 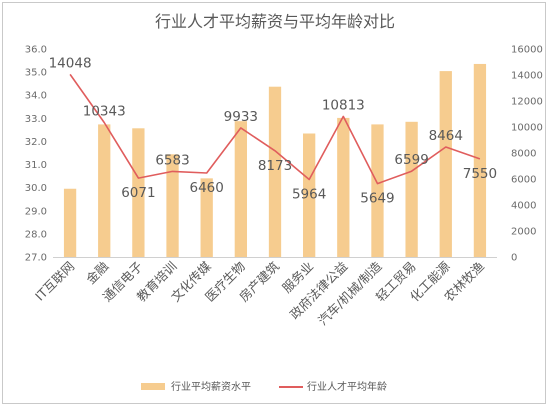 What do you see at coordinates (36, 96) in the screenshot?
I see `left-tick-label: 34.0` at bounding box center [36, 96].